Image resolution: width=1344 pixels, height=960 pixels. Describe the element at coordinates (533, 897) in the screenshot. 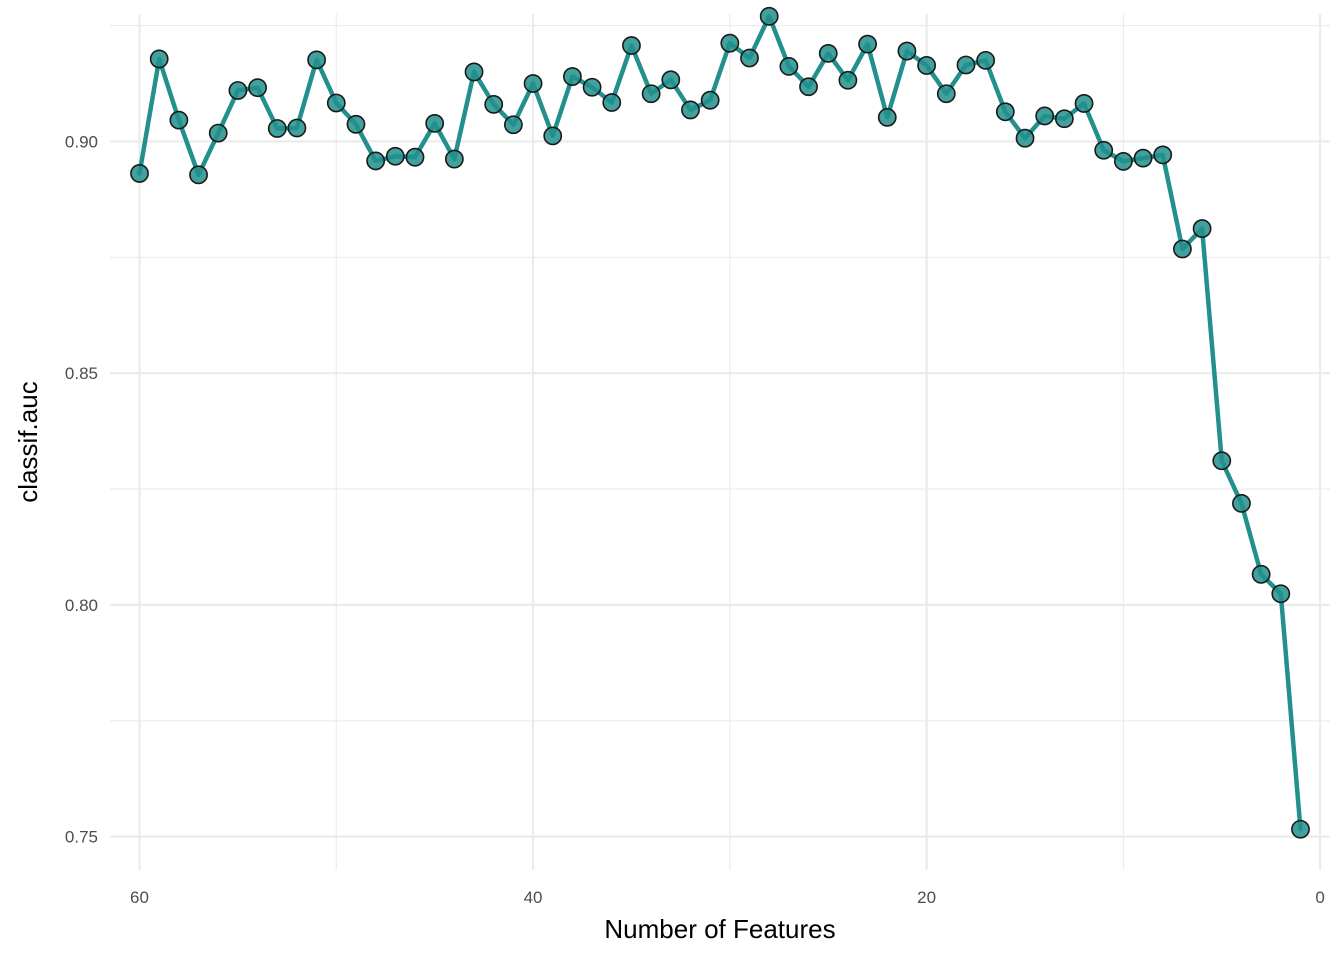

I see `x-tick-label: 40` at that location.